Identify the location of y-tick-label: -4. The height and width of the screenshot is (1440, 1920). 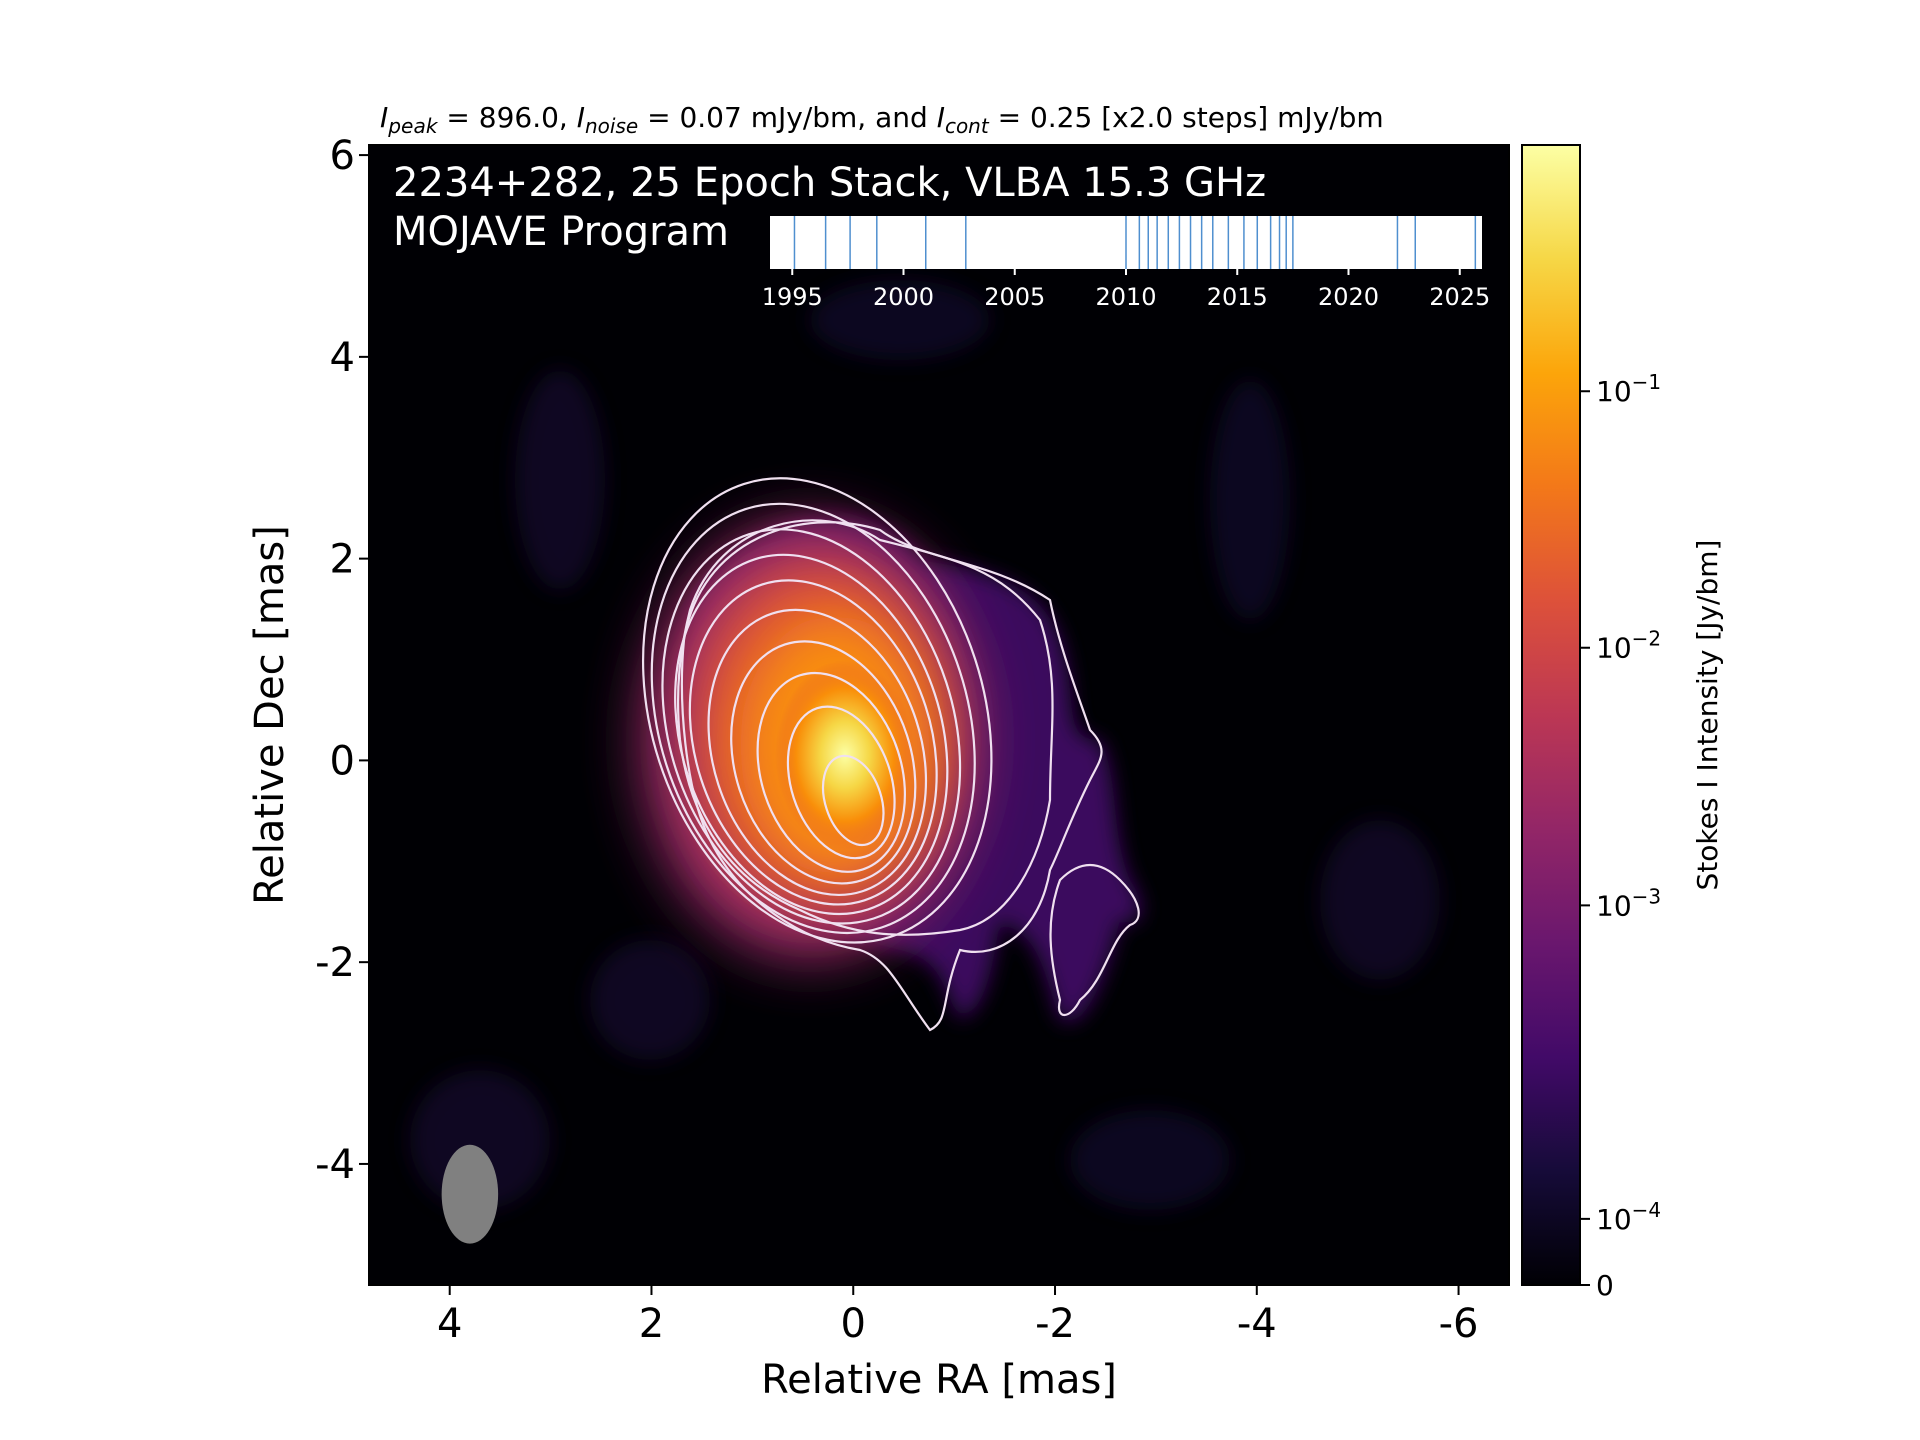
(335, 1165).